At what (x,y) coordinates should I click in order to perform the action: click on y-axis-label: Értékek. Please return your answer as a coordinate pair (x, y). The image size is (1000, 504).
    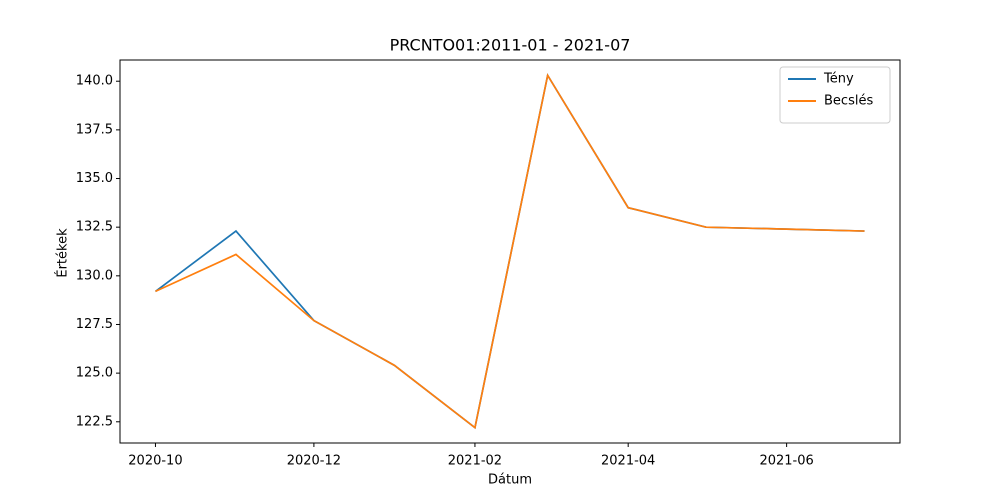
    Looking at the image, I should click on (63, 253).